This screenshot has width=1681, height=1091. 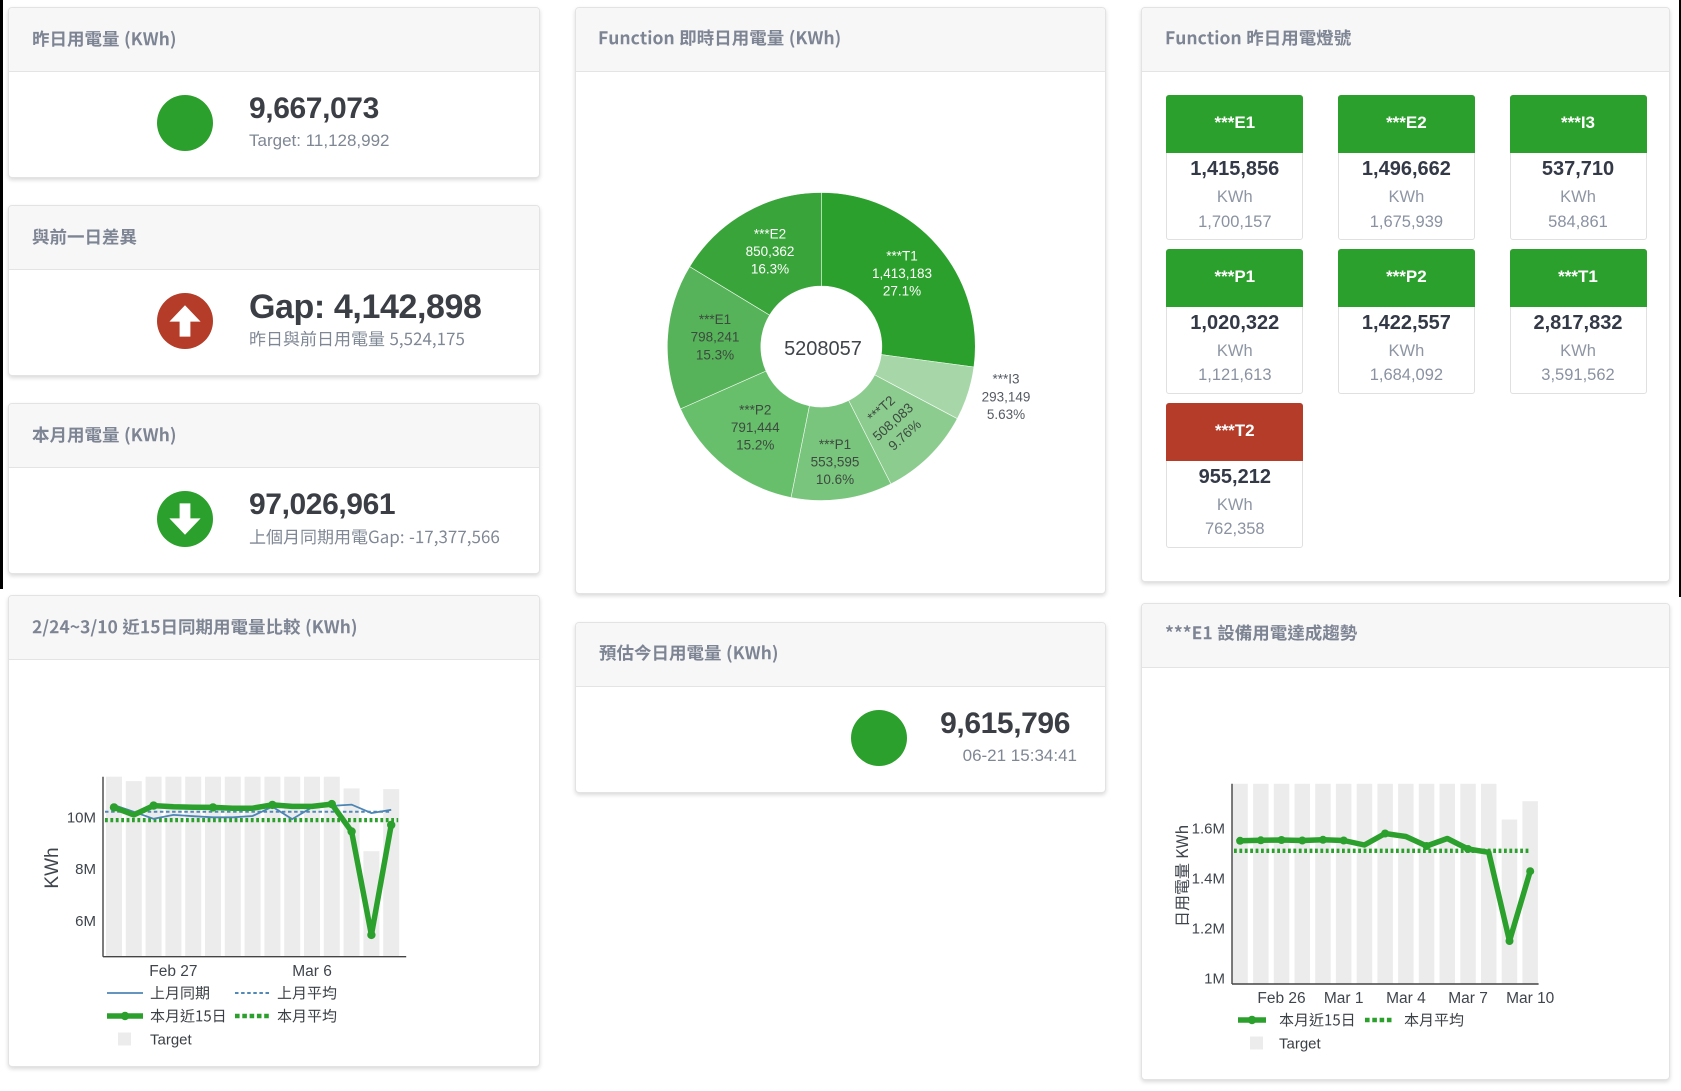 I want to click on svg-text: 1,413,183, so click(x=902, y=273).